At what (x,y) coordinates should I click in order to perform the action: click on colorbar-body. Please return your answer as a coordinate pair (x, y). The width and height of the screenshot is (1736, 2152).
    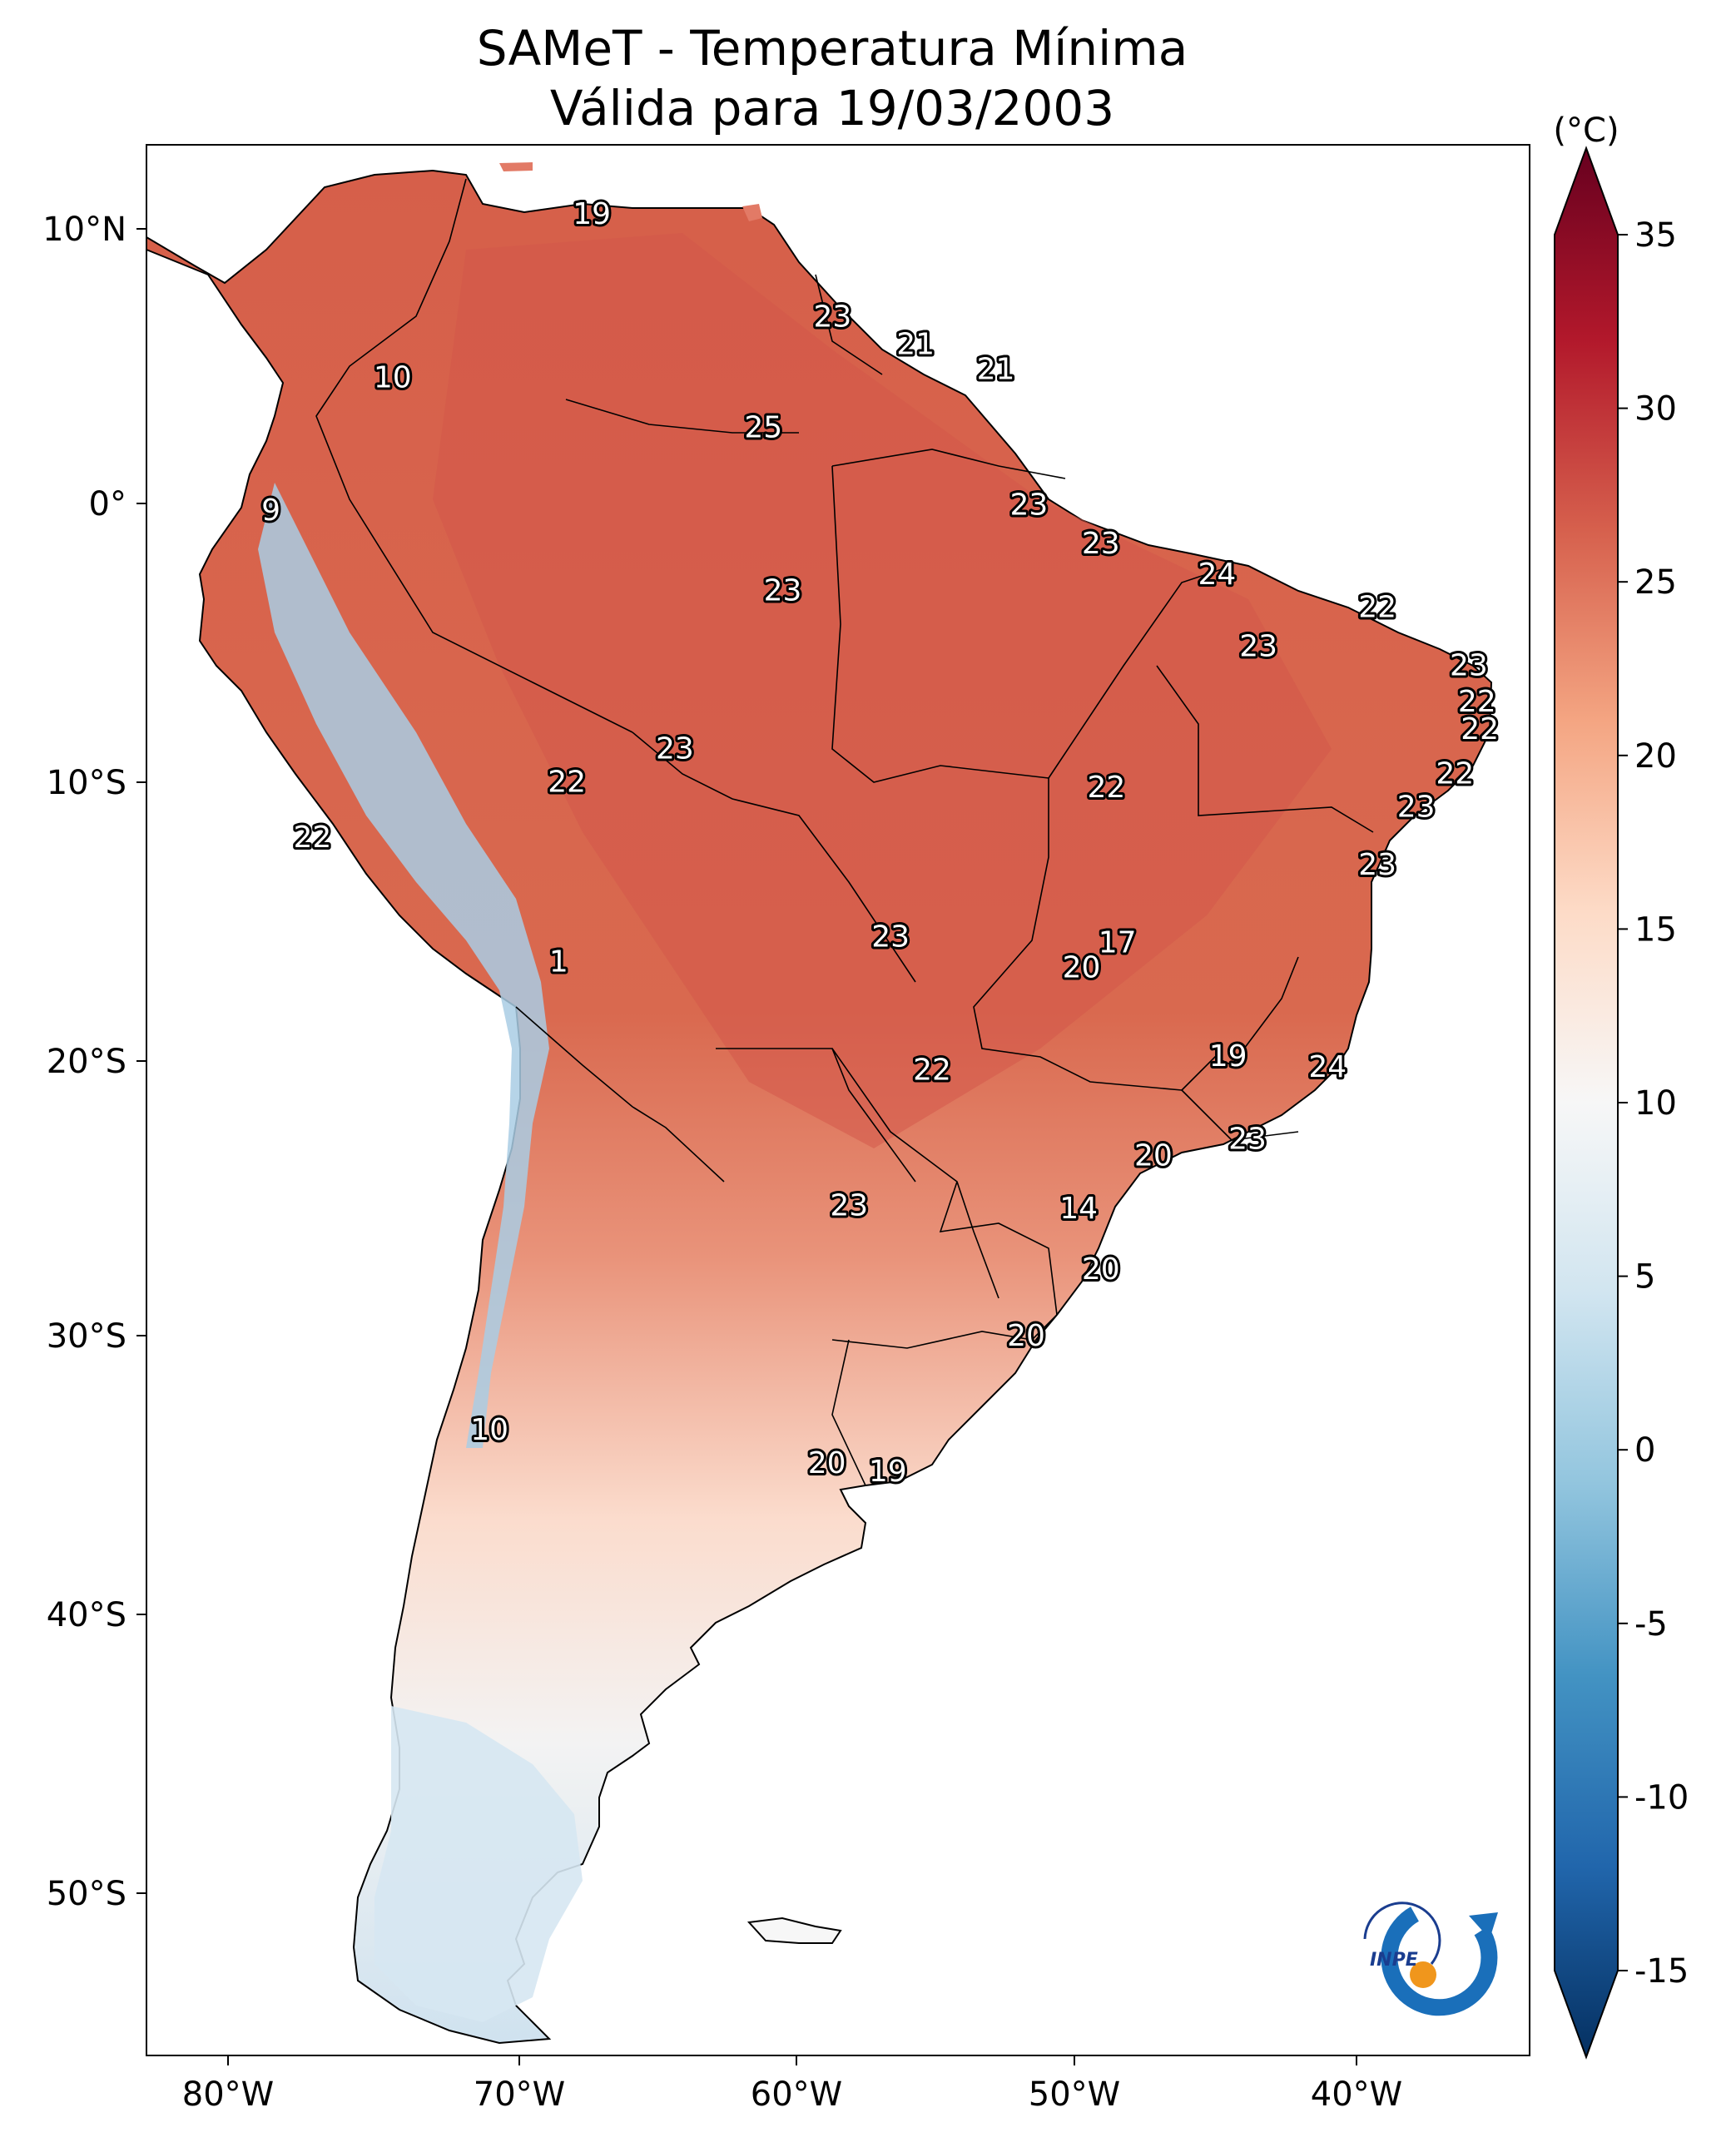
    Looking at the image, I should click on (1586, 1103).